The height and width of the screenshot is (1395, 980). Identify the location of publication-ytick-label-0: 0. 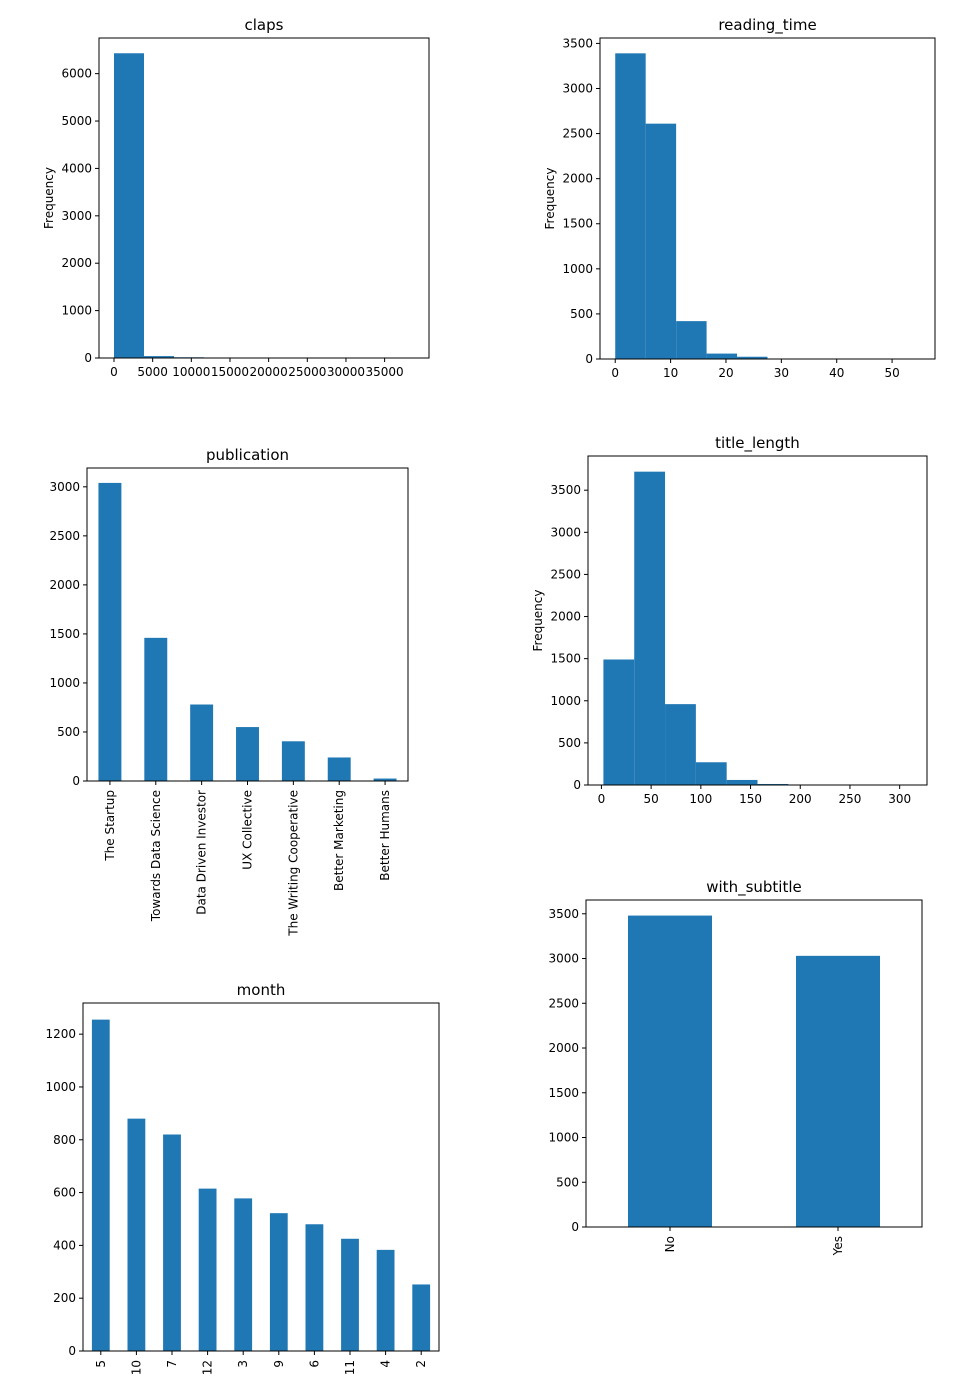
(76, 781).